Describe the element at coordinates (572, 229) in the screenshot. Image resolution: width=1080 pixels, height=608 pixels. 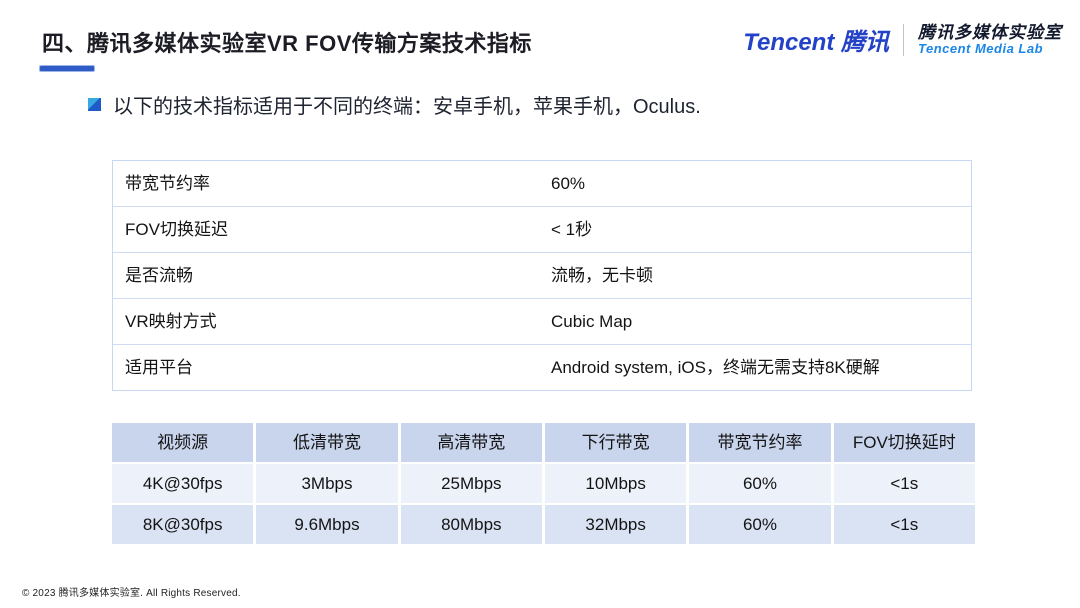
I see `spec-value: < 1秒` at that location.